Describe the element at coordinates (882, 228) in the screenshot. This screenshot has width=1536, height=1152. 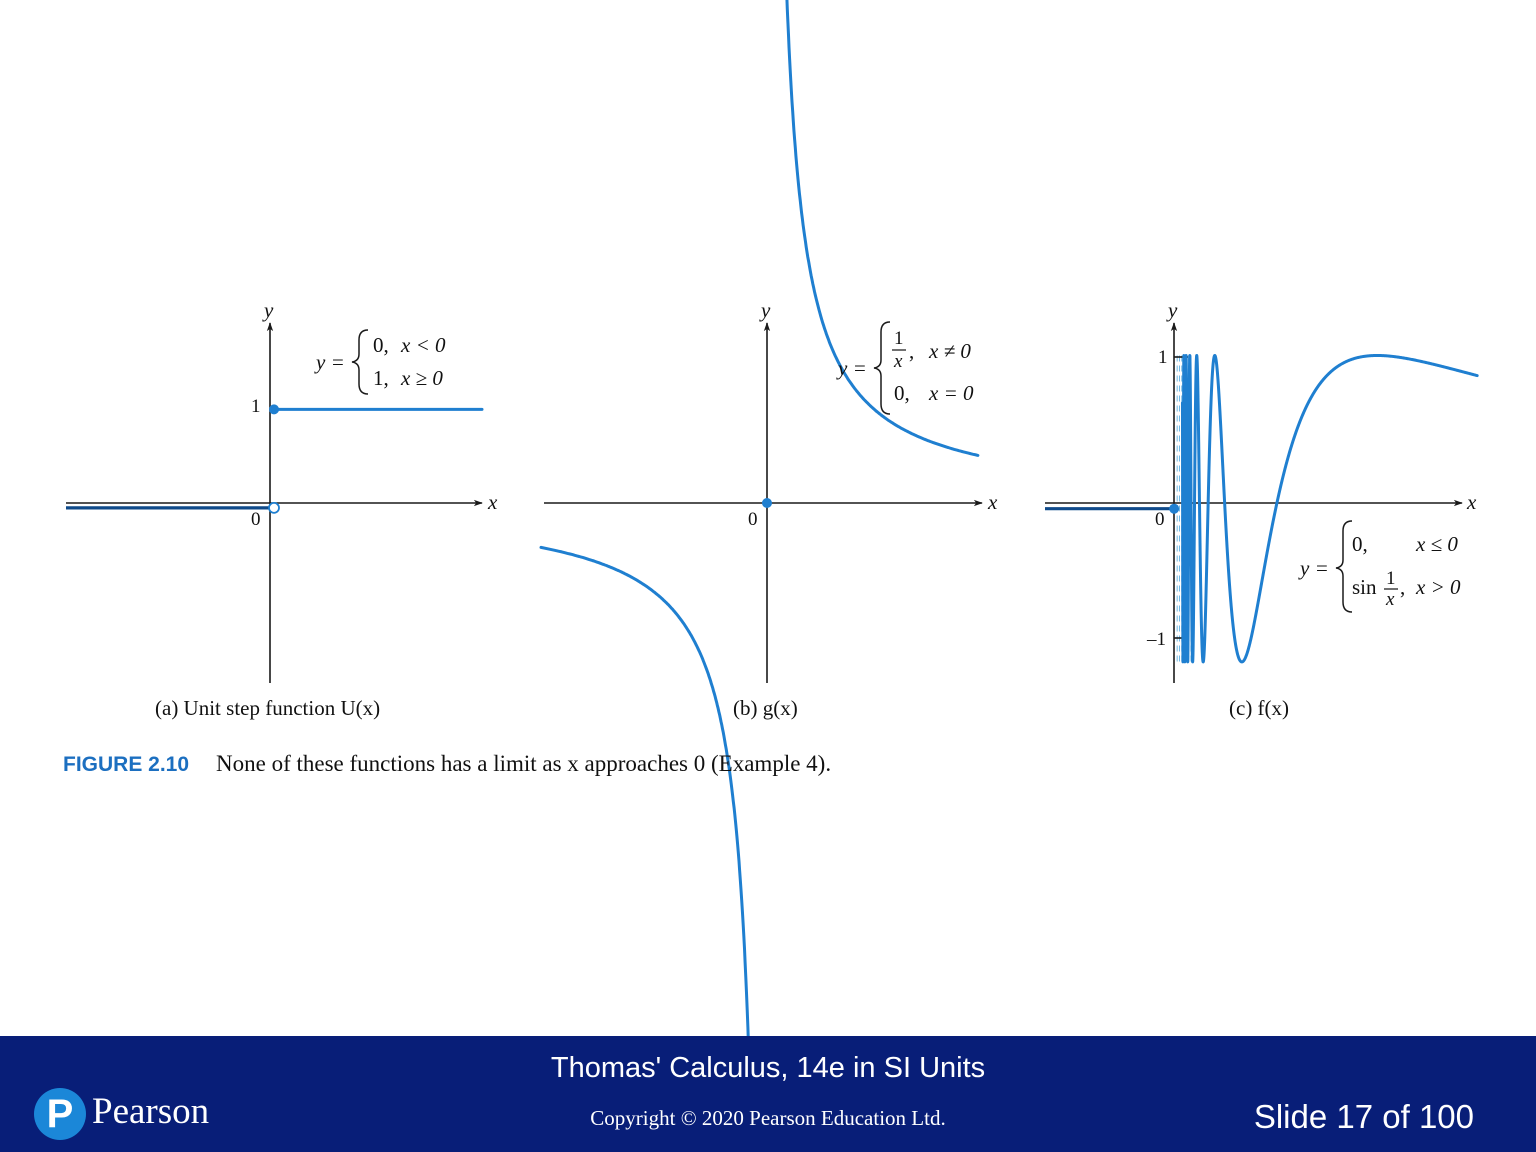
I see `panel-b-curve-right` at that location.